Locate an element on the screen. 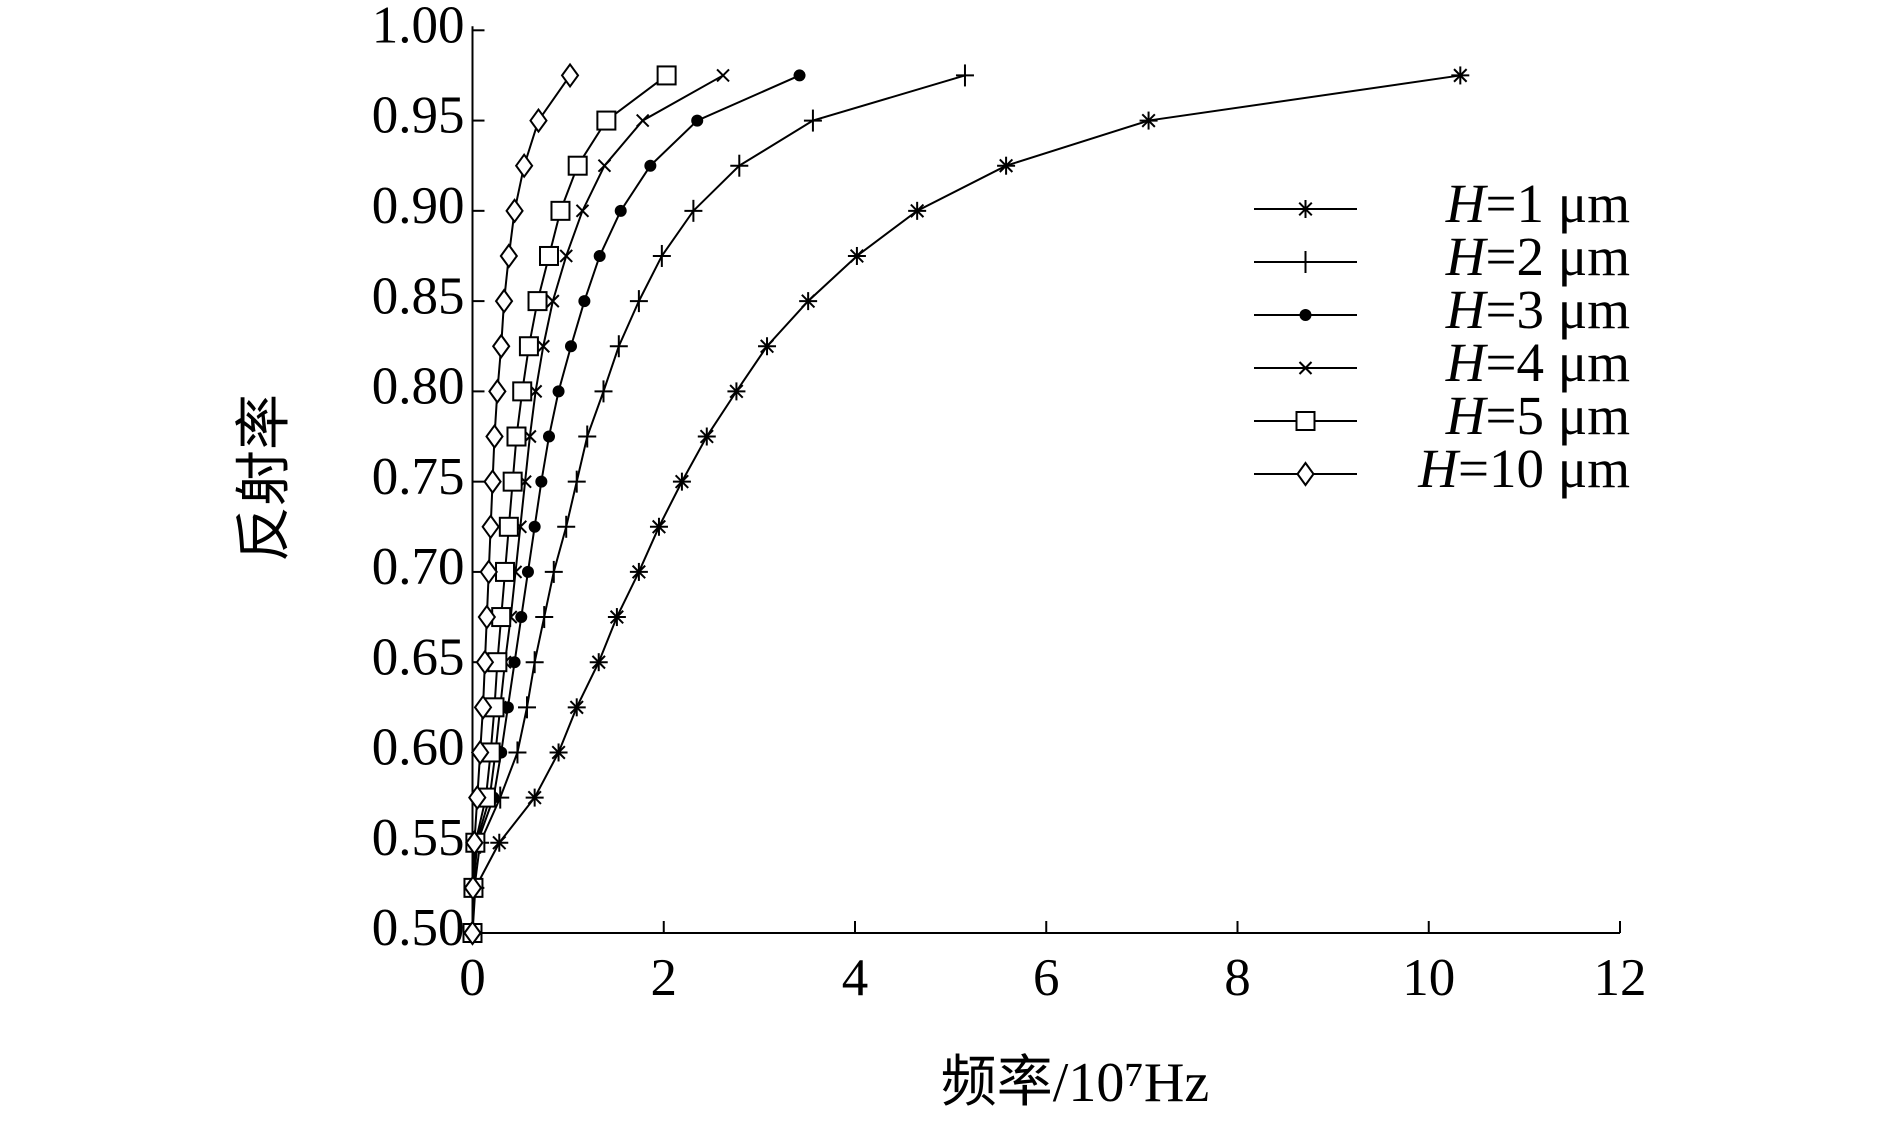 This screenshot has width=1890, height=1123. x-tick-label: 10 is located at coordinates (1428, 978).